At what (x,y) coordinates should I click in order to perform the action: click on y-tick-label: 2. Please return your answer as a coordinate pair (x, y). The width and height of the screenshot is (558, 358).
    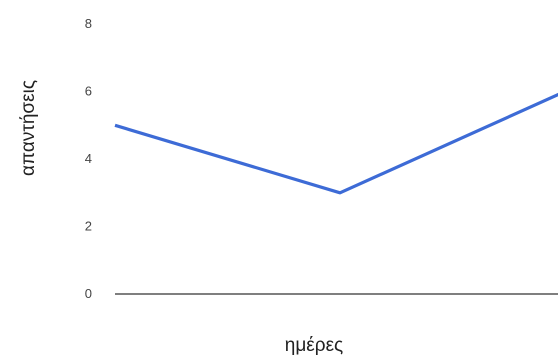
    Looking at the image, I should click on (88, 226).